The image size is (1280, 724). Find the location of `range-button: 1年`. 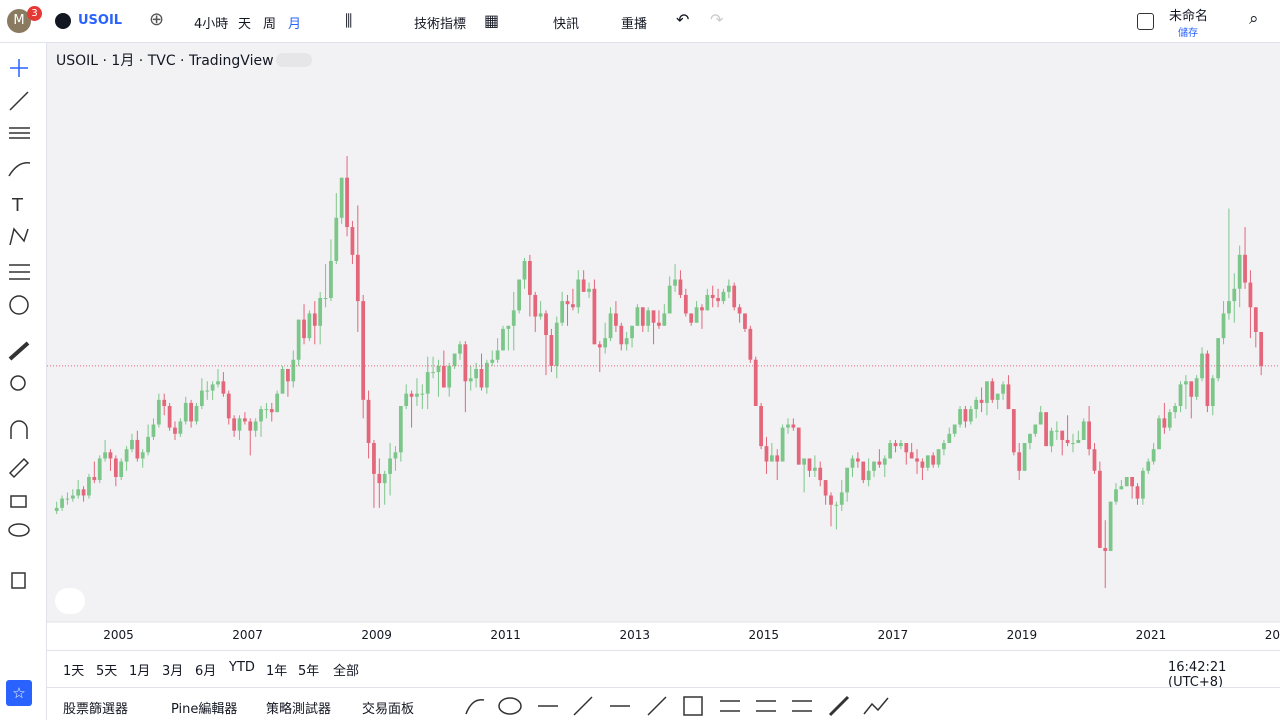

range-button: 1年 is located at coordinates (277, 671).